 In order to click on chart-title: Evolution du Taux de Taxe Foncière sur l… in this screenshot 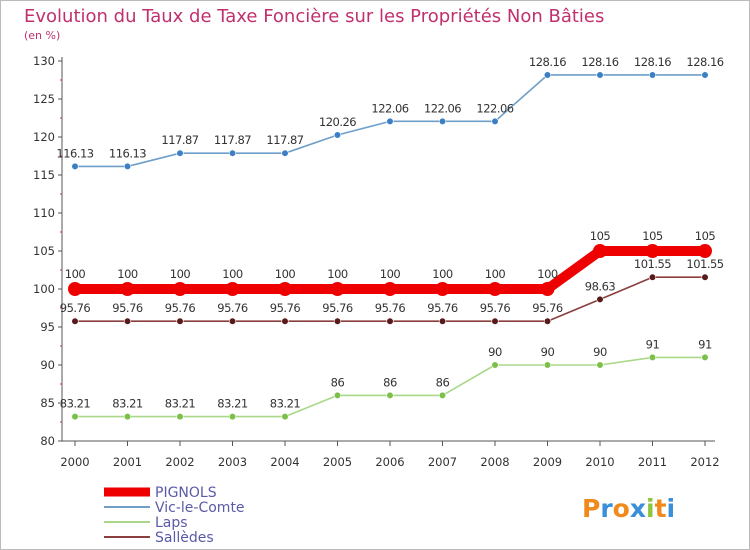, I will do `click(314, 16)`.